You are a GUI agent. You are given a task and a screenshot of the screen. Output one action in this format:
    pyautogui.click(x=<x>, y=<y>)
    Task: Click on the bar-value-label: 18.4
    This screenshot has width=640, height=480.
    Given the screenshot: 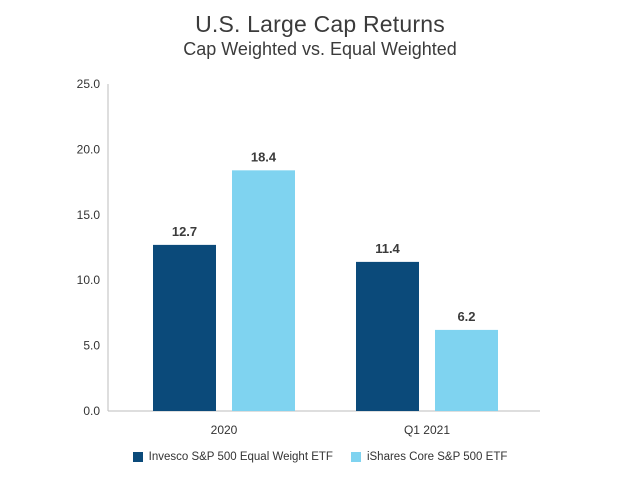 What is the action you would take?
    pyautogui.click(x=264, y=156)
    